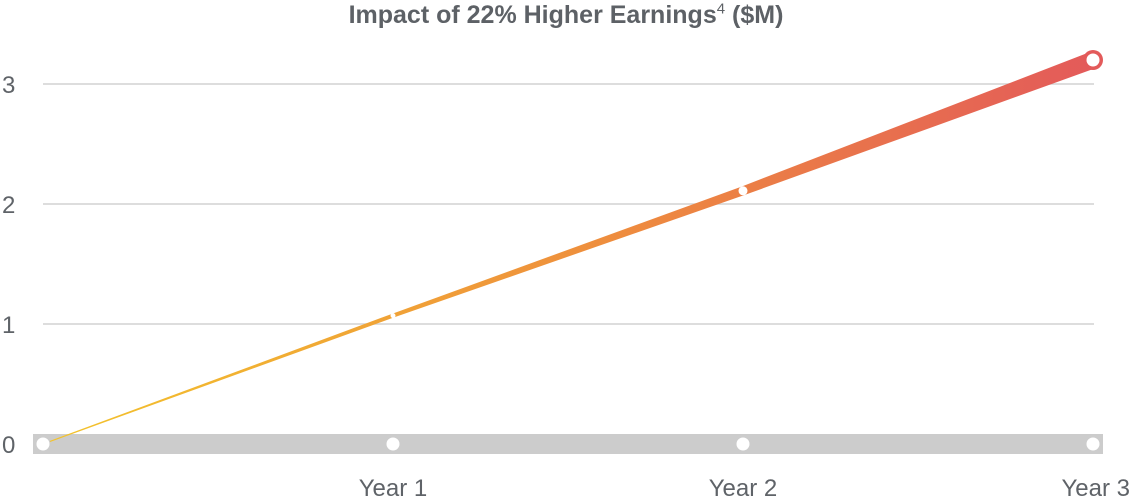  What do you see at coordinates (8, 265) in the screenshot?
I see `y-axis-ticks: 0 1 2 3` at bounding box center [8, 265].